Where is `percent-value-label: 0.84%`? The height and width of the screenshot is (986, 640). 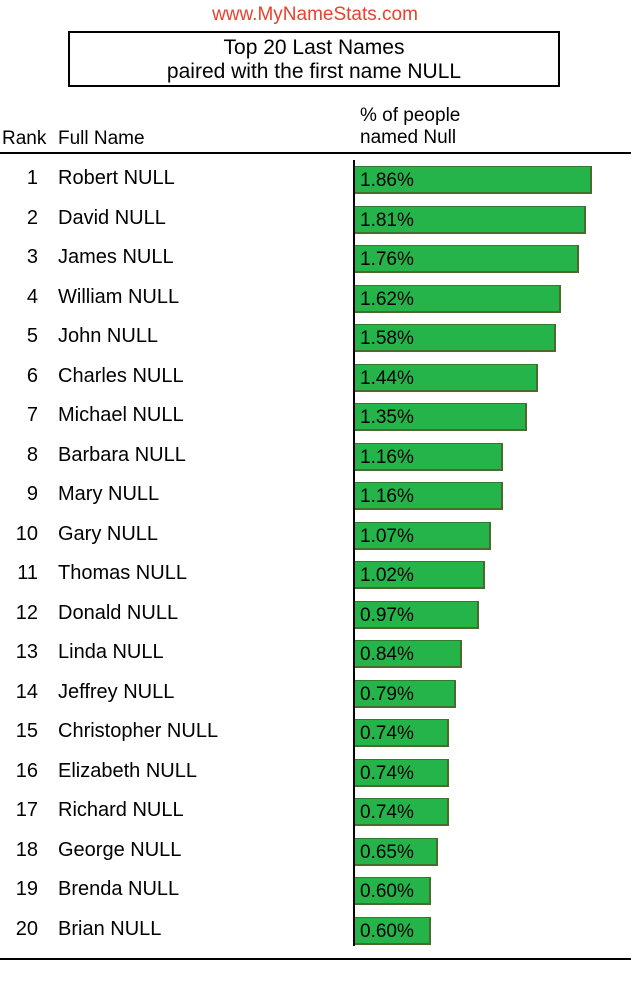 percent-value-label: 0.84% is located at coordinates (387, 654).